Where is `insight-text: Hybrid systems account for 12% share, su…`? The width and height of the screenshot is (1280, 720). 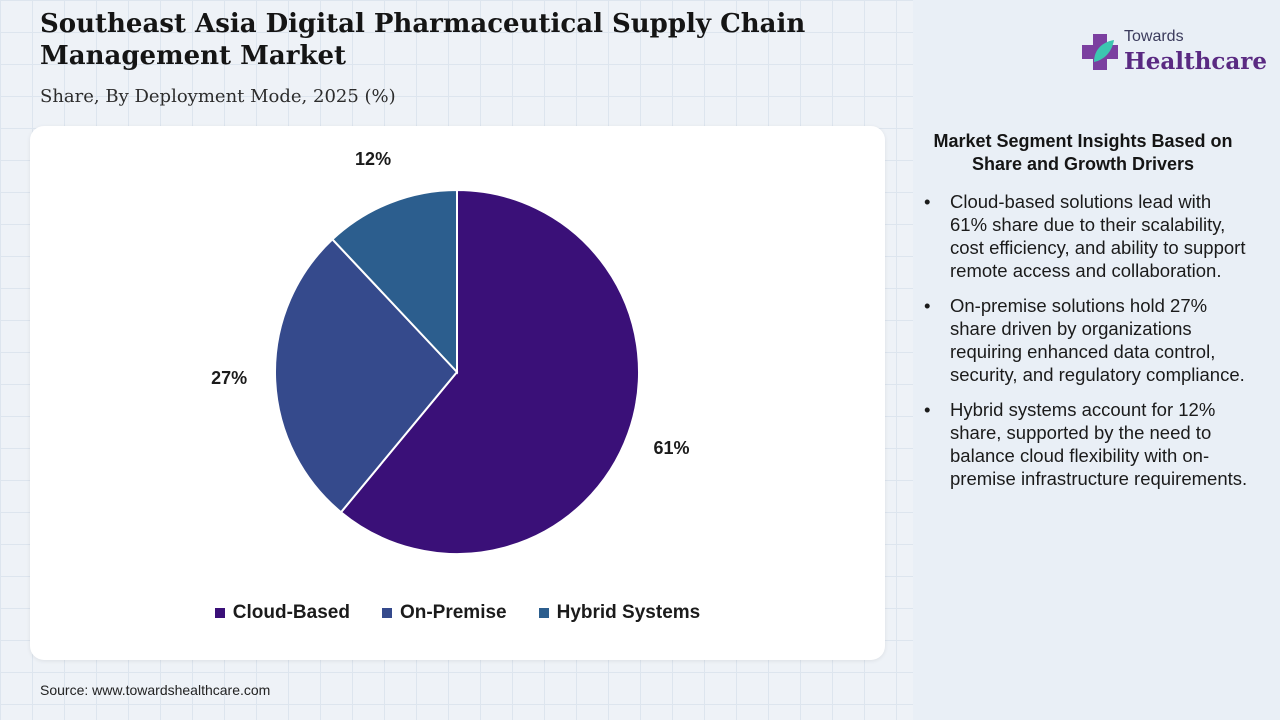 insight-text: Hybrid systems account for 12% share, su… is located at coordinates (1099, 444).